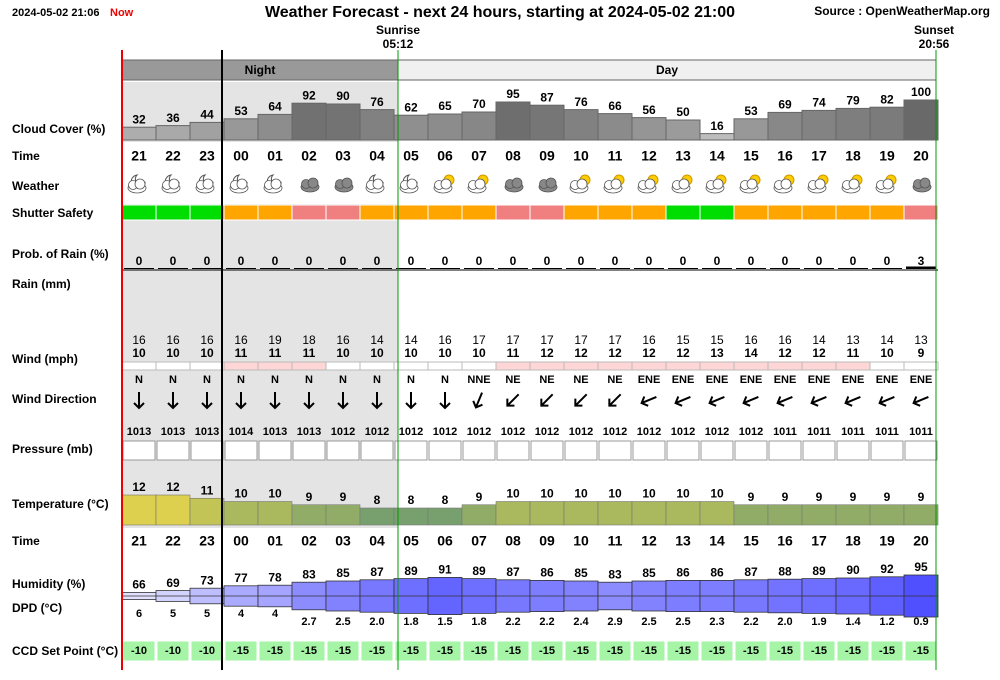 This screenshot has width=1000, height=680. What do you see at coordinates (921, 261) in the screenshot?
I see `rain-prob: 3` at bounding box center [921, 261].